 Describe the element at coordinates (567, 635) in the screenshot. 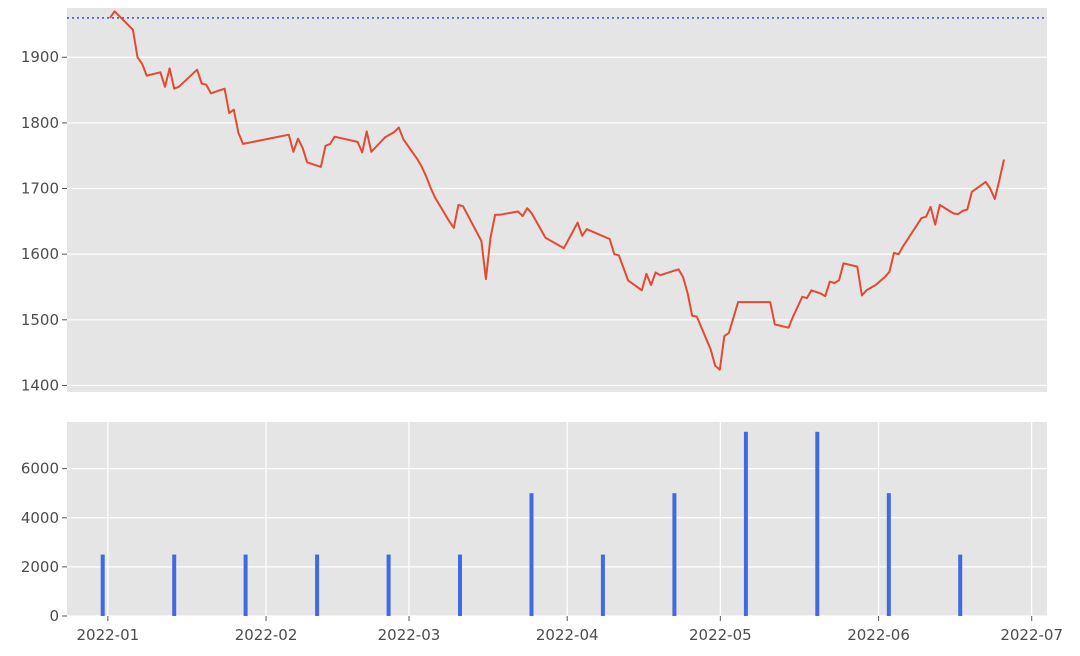

I see `x-tick-label: 2022-04` at that location.